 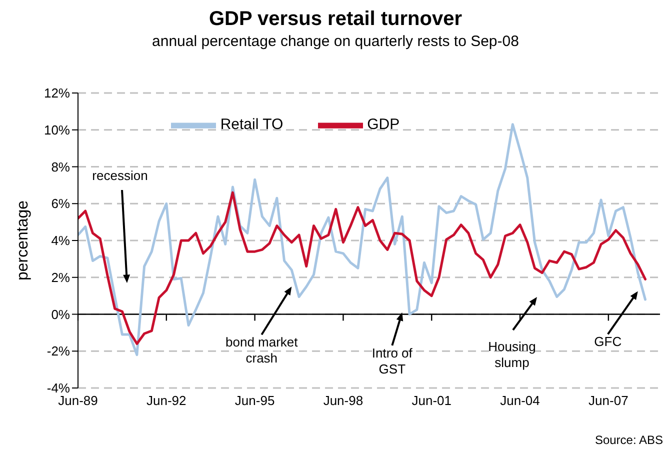 I want to click on y-tick-label: 10%, so click(x=57, y=130).